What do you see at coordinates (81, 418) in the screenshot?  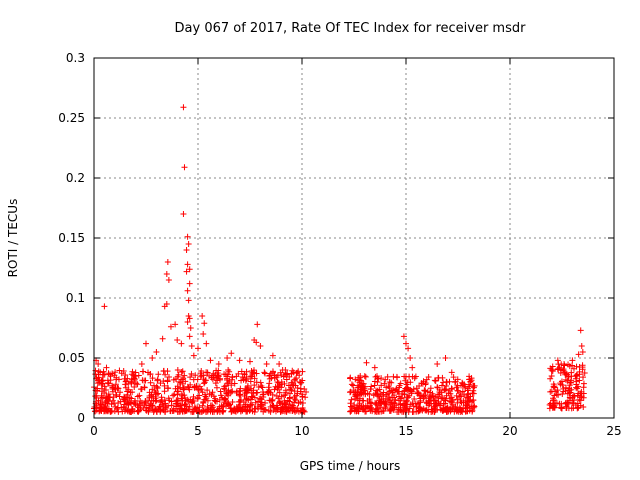 I see `y-tick-label: 0` at bounding box center [81, 418].